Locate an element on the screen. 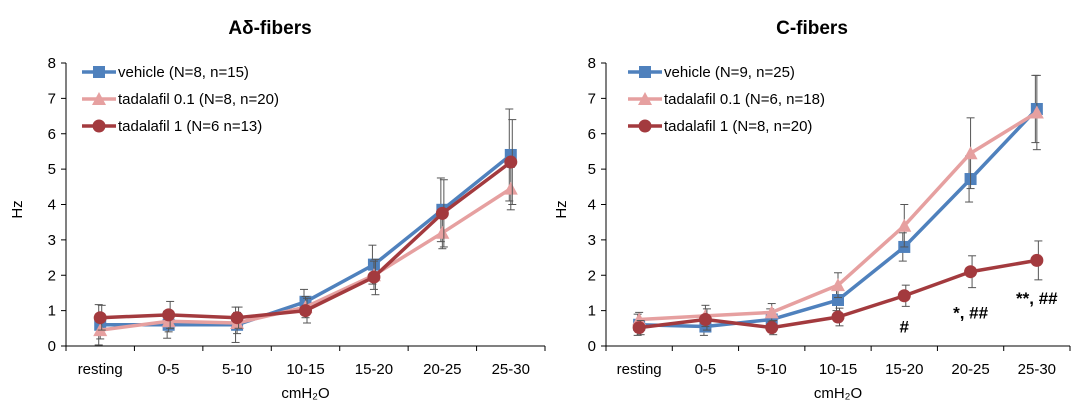  significance-annotation: *, ## is located at coordinates (971, 312).